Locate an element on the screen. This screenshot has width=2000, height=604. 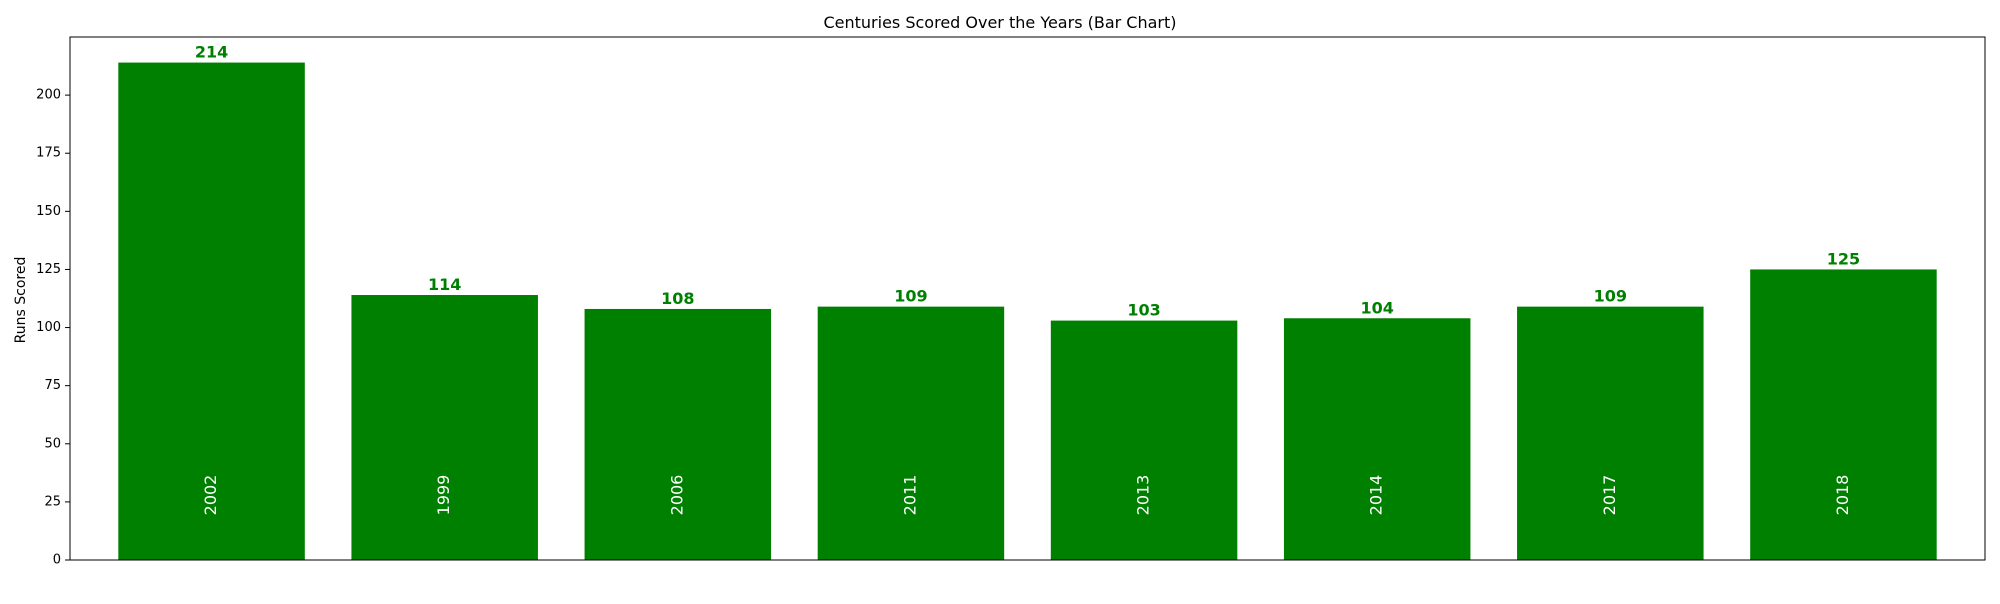
bar-category-label: 2014 is located at coordinates (1376, 495).